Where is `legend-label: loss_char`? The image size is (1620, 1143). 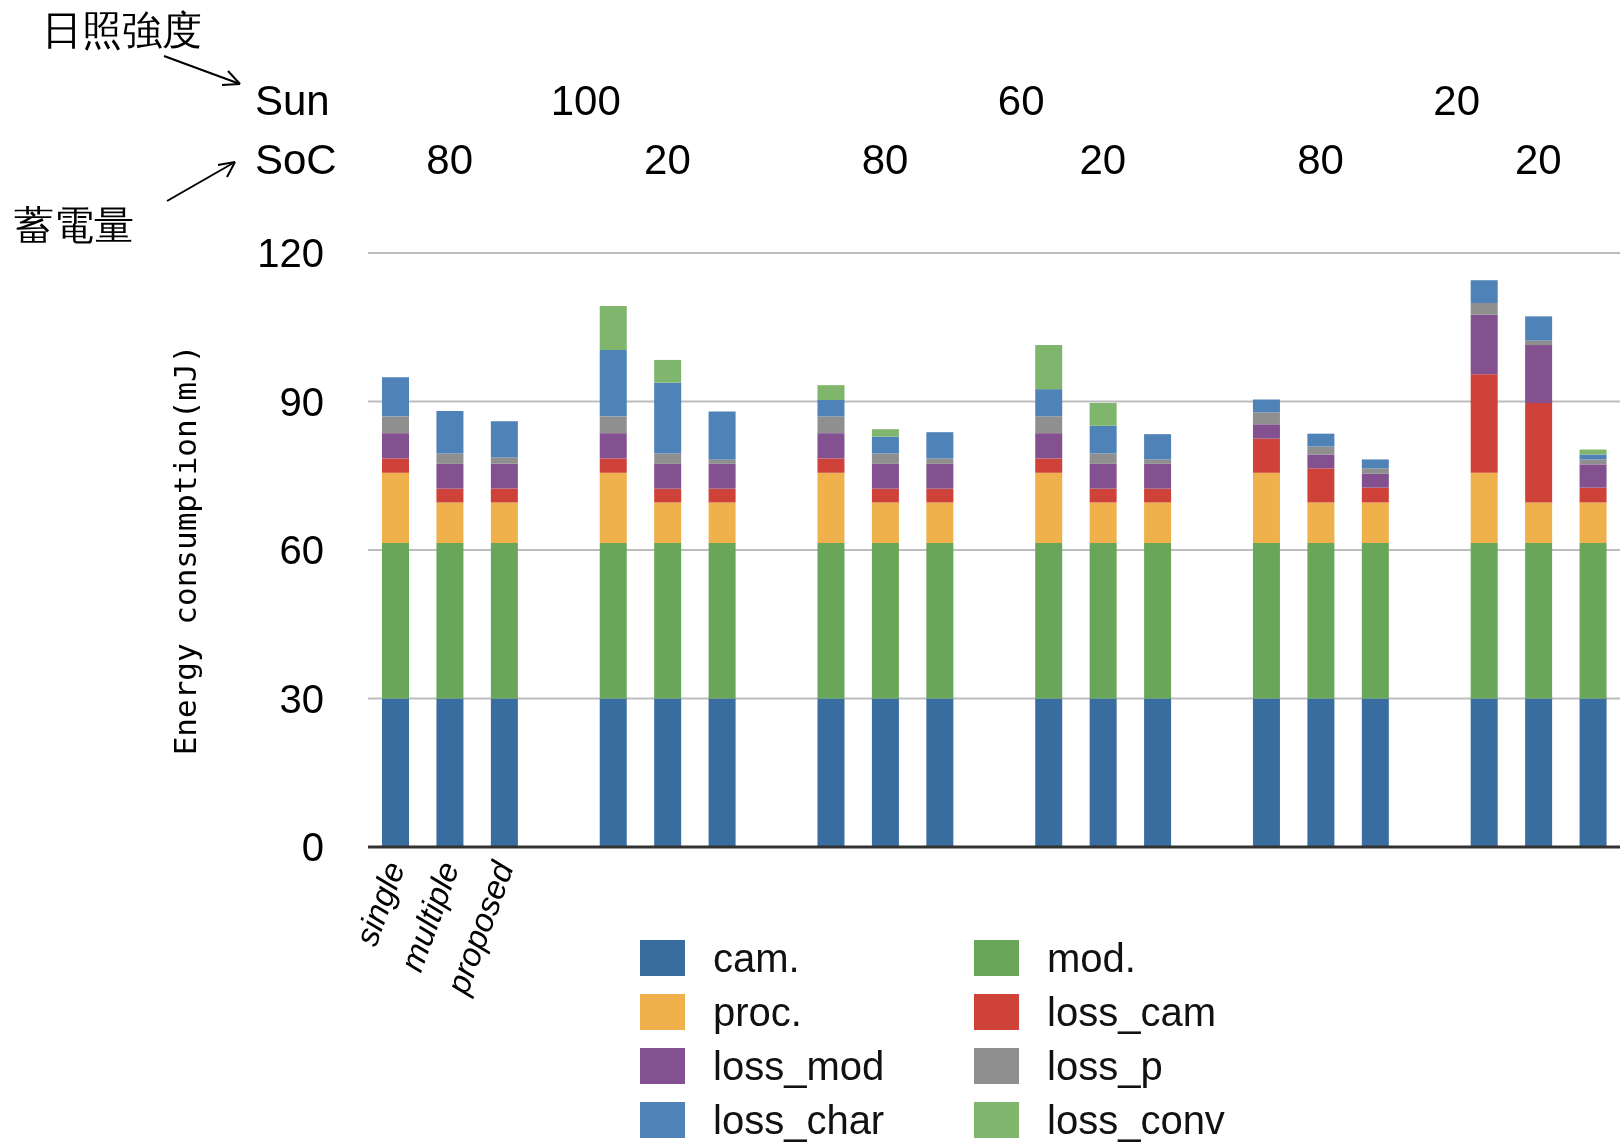
legend-label: loss_char is located at coordinates (799, 1120).